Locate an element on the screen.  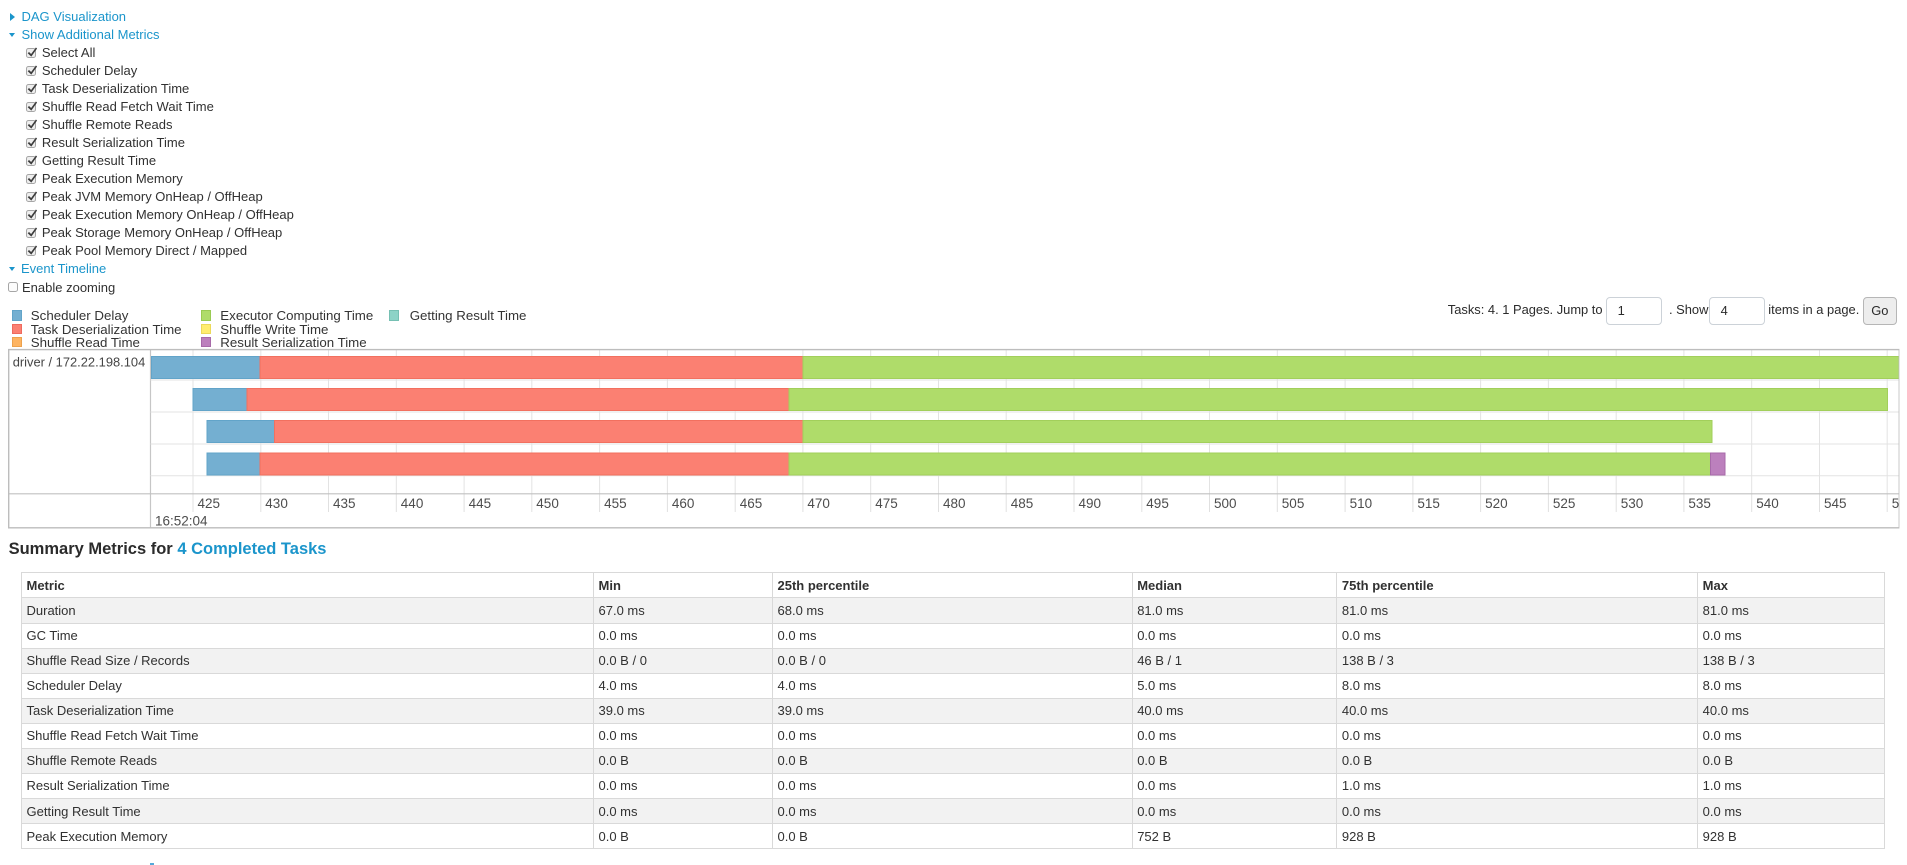
svg-text: 465 is located at coordinates (751, 503).